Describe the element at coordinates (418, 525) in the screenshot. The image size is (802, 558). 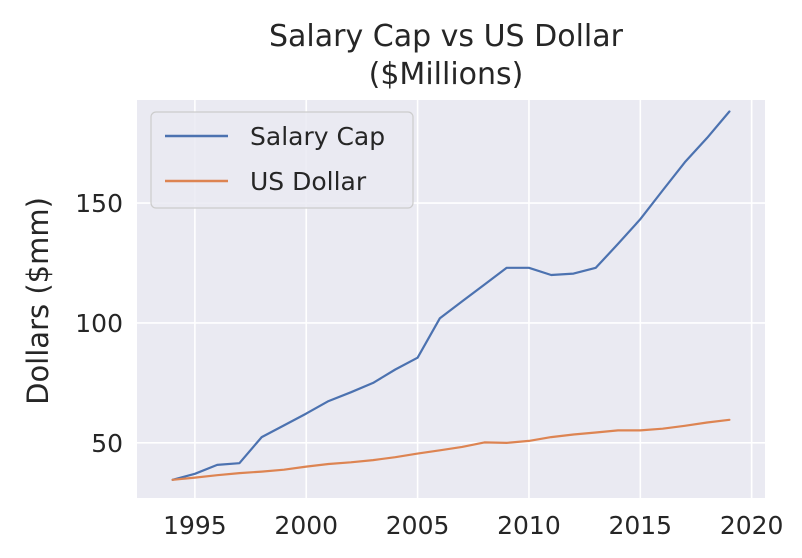
I see `x-tick-label: 2005` at that location.